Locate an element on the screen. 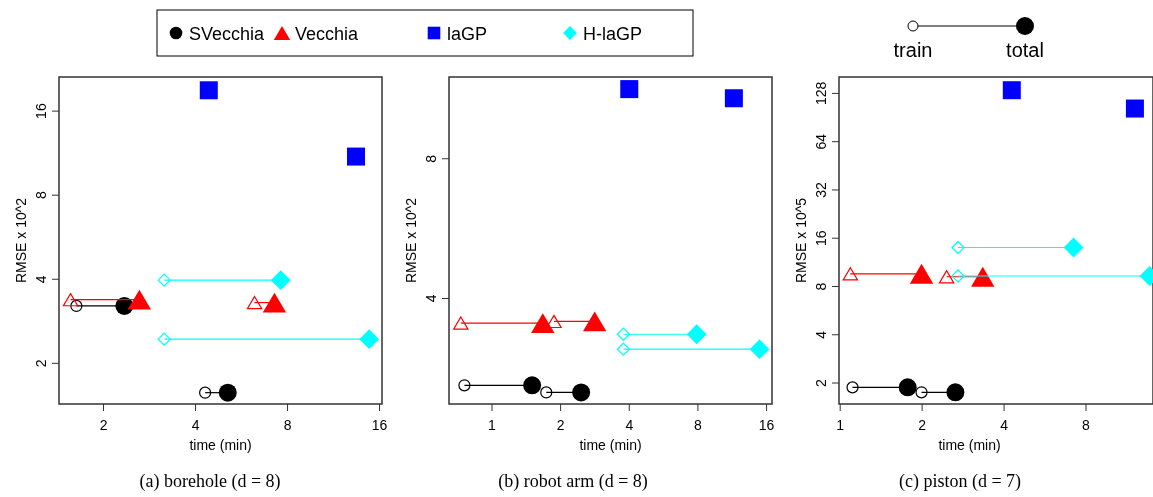 This screenshot has height=497, width=1153. legend-label: Vecchia is located at coordinates (327, 34).